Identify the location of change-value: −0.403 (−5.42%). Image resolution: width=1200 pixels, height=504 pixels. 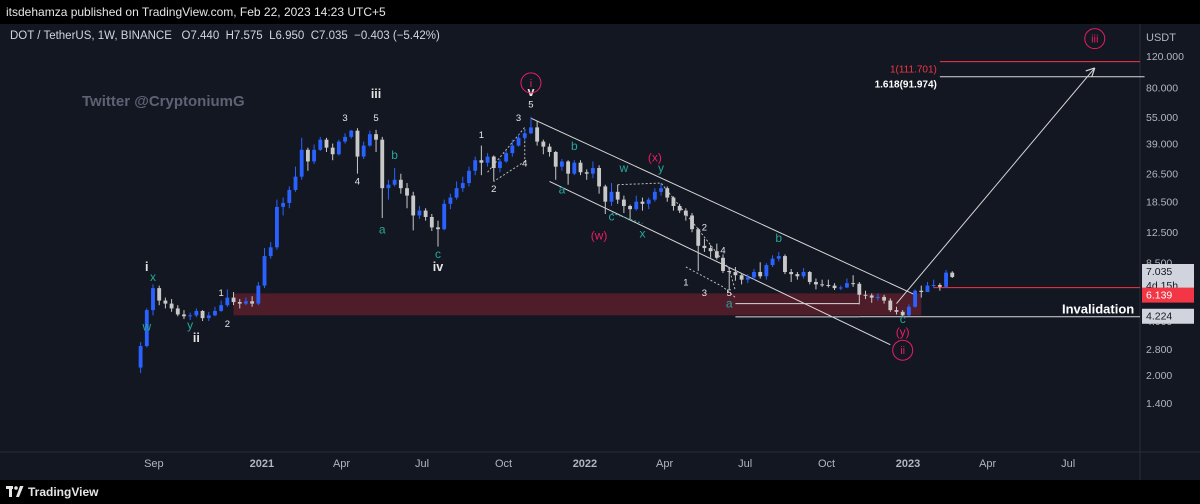
(397, 36).